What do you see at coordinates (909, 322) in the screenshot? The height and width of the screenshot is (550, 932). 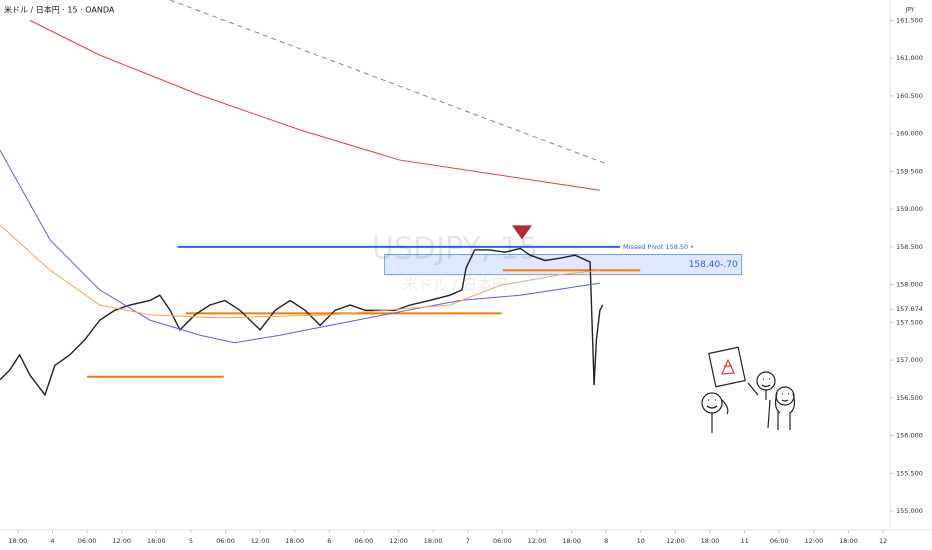 I see `y-tick-label: 157.500` at bounding box center [909, 322].